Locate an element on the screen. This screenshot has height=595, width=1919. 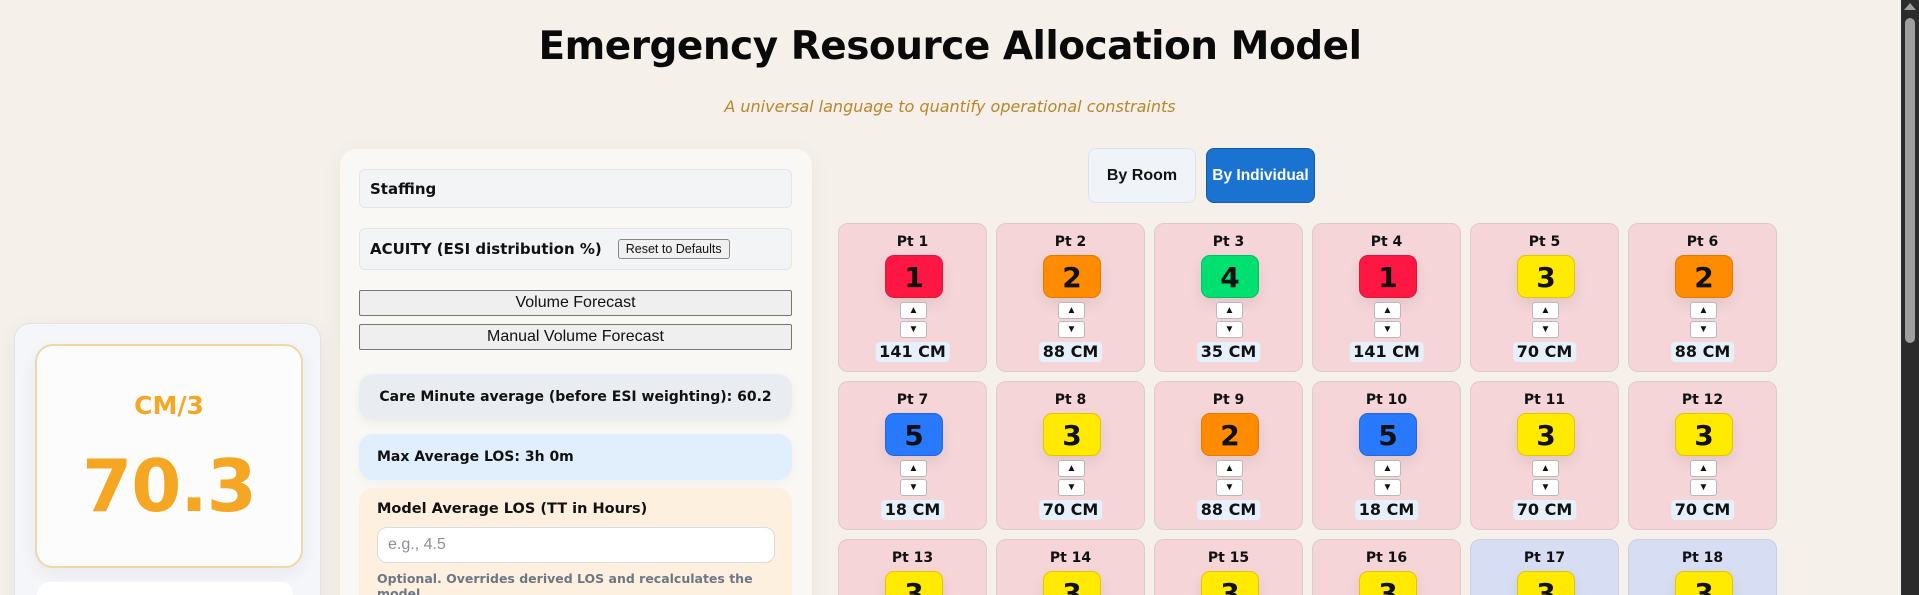
scroll-up-arrow-icon is located at coordinates (1910, 6).